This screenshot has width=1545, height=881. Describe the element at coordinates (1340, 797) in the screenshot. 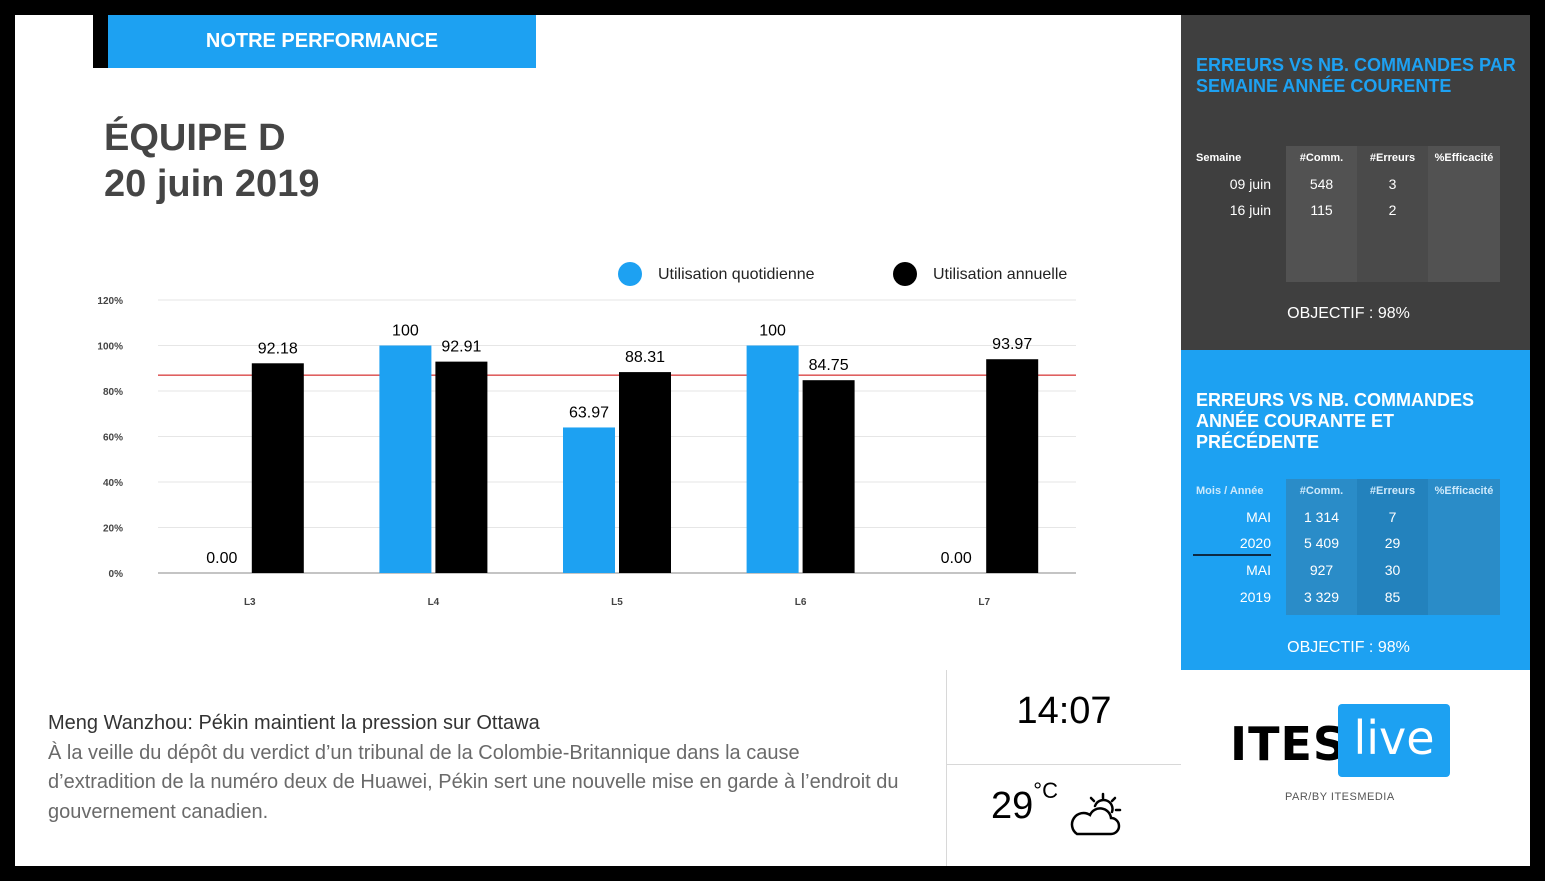

I see `logo-subtitle: PAR/BY ITESMEDIA` at that location.